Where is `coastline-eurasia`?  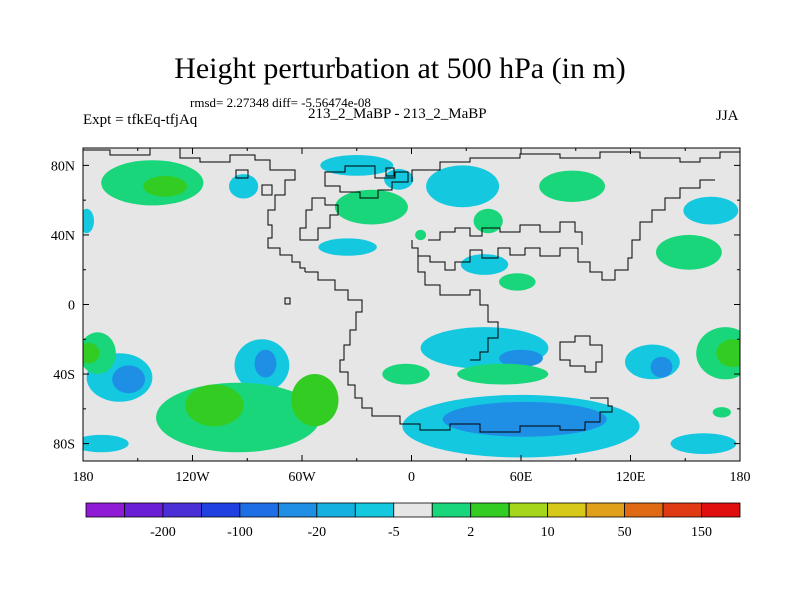
coastline-eurasia is located at coordinates (575, 166).